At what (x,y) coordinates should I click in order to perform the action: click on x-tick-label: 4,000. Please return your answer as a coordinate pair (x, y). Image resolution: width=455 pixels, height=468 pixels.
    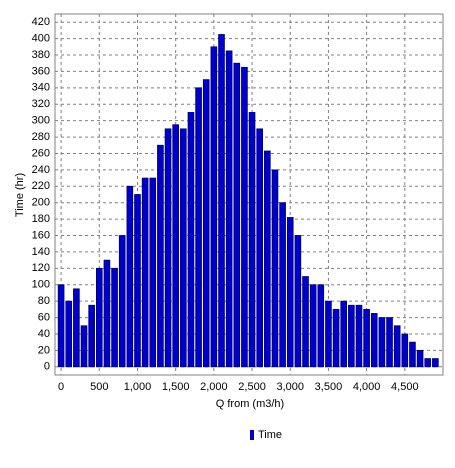
    Looking at the image, I should click on (367, 387).